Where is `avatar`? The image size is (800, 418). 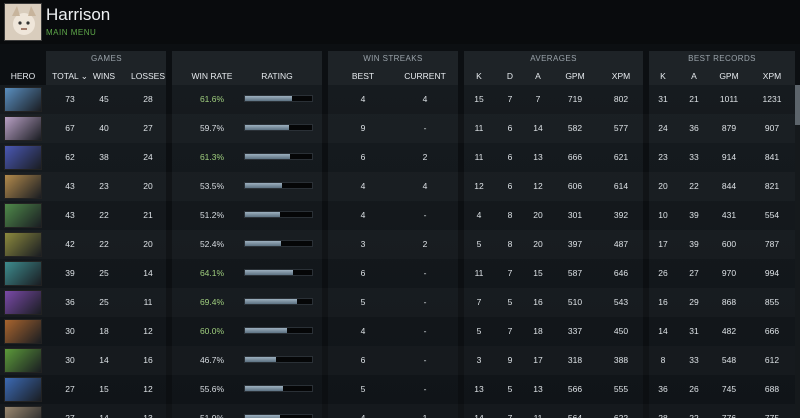 avatar is located at coordinates (23, 22).